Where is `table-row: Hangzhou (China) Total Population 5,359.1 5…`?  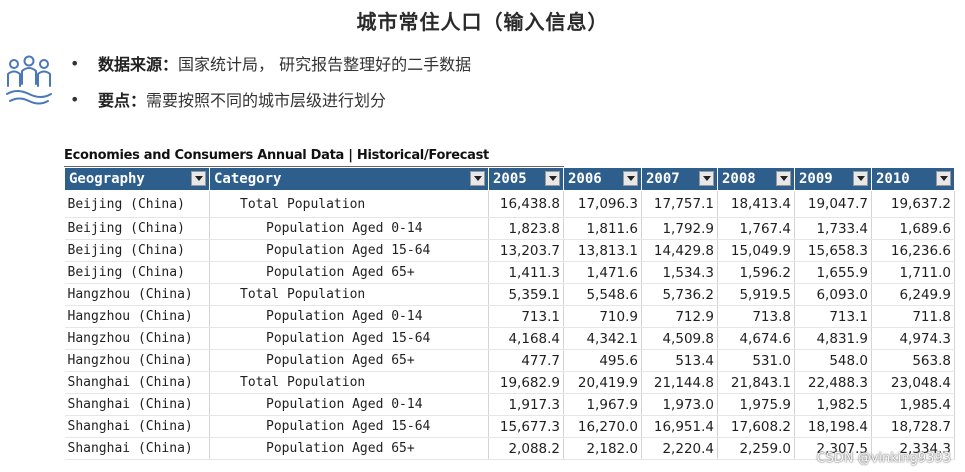 table-row: Hangzhou (China) Total Population 5,359.1 5… is located at coordinates (509, 294).